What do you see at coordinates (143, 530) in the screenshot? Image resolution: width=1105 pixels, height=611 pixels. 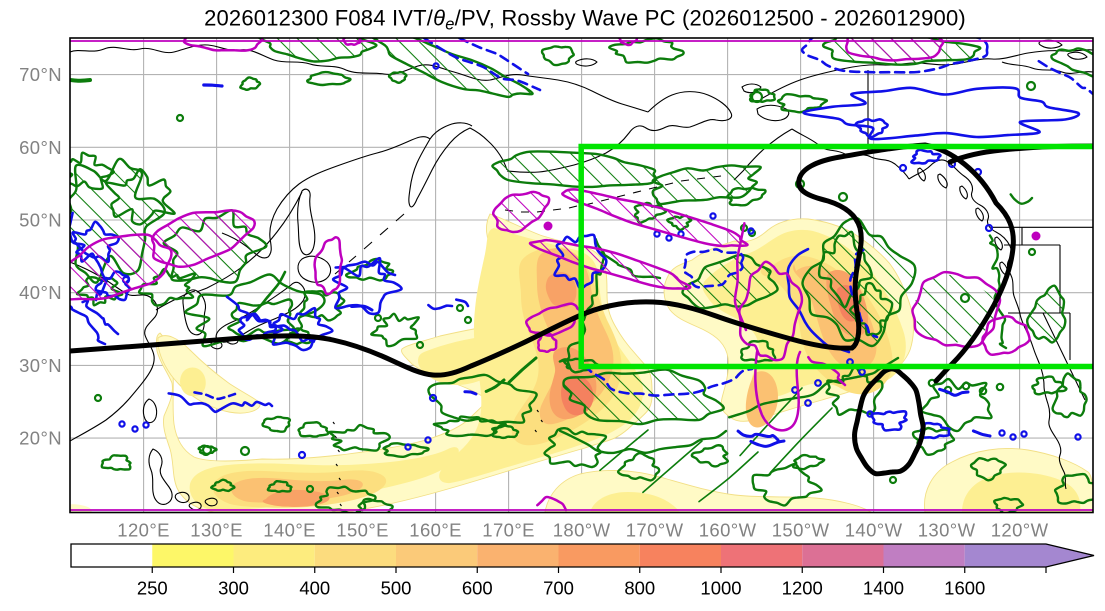 I see `svg-text: 120°E` at bounding box center [143, 530].